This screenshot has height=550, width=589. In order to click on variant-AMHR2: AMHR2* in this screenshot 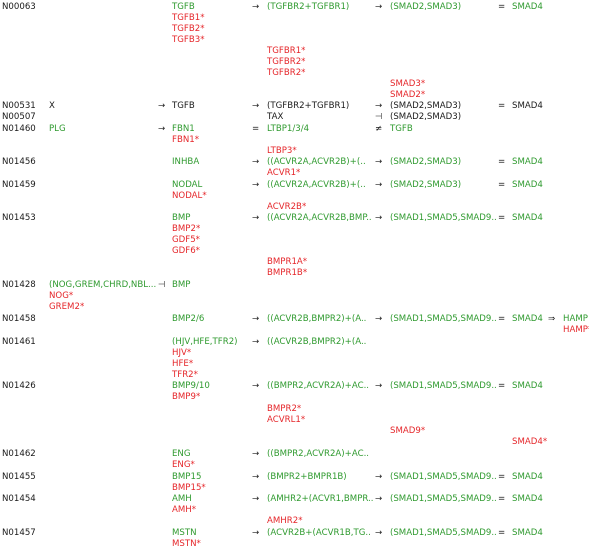, I will do `click(285, 521)`.